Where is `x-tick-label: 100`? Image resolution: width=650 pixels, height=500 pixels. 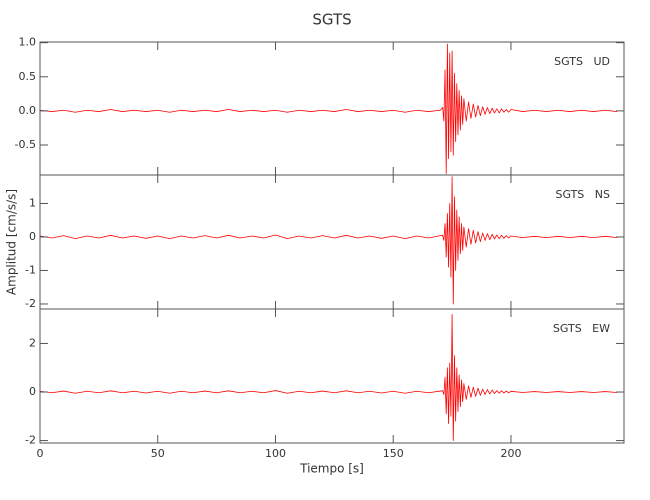
x-tick-label: 100 is located at coordinates (275, 453).